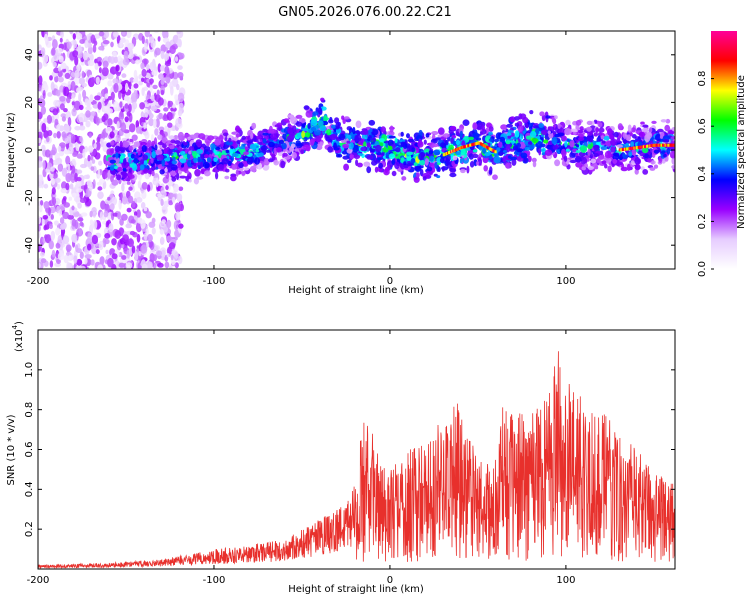 Image resolution: width=750 pixels, height=600 pixels. Describe the element at coordinates (19, 323) in the screenshot. I see `snr-scale-suffix: )` at that location.